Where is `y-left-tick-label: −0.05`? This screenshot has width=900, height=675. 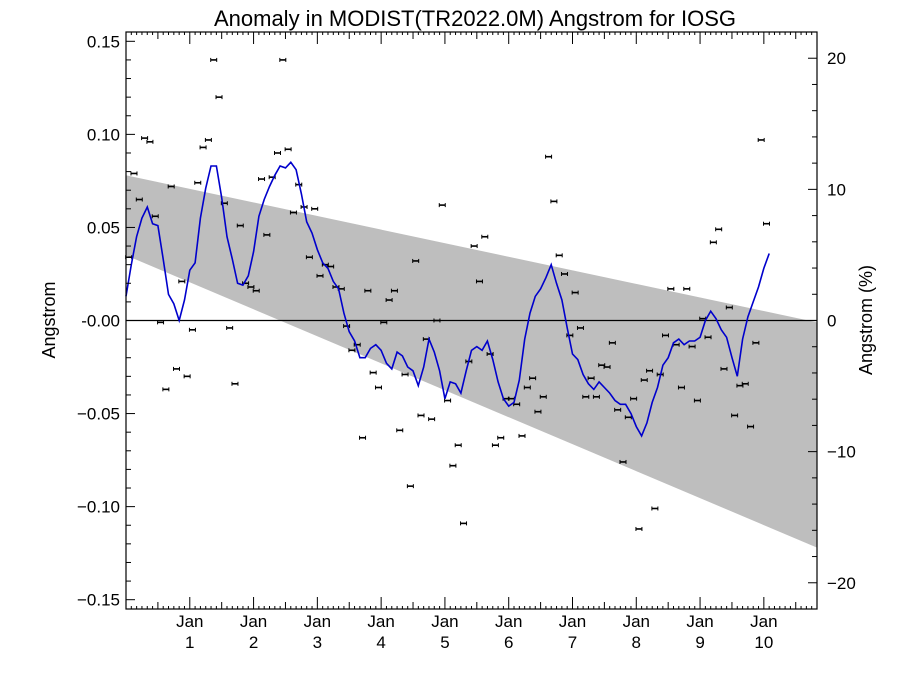 y-left-tick-label: −0.05 is located at coordinates (98, 414).